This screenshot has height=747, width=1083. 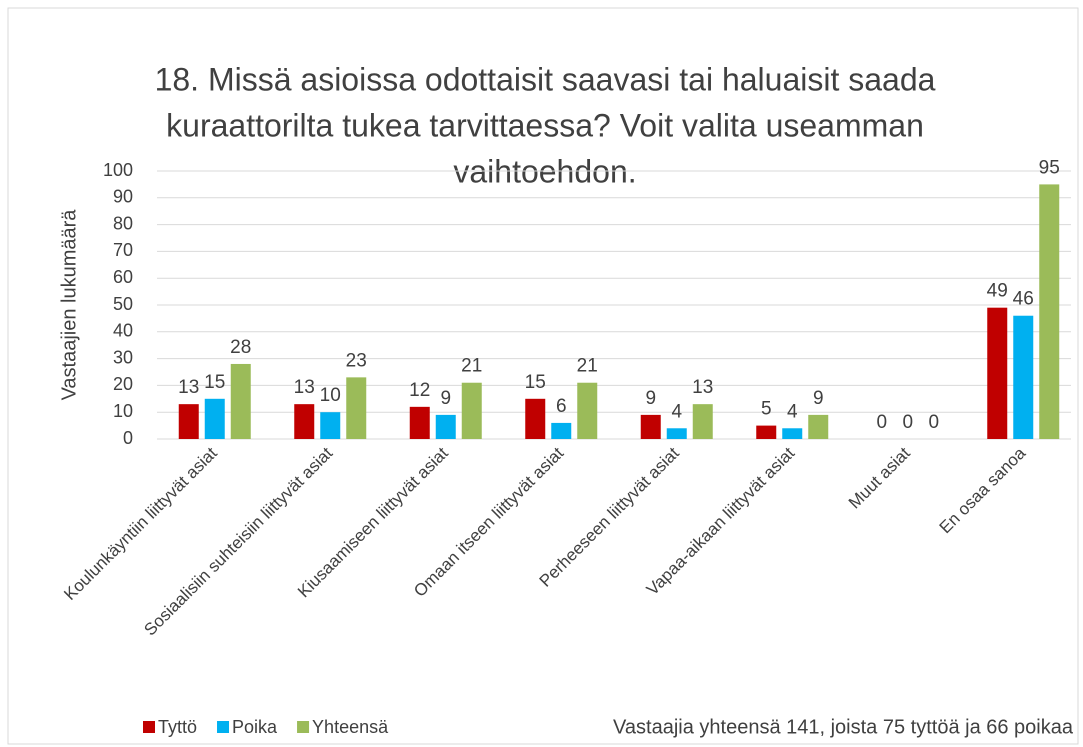 What do you see at coordinates (1023, 299) in the screenshot?
I see `data-label: 46` at bounding box center [1023, 299].